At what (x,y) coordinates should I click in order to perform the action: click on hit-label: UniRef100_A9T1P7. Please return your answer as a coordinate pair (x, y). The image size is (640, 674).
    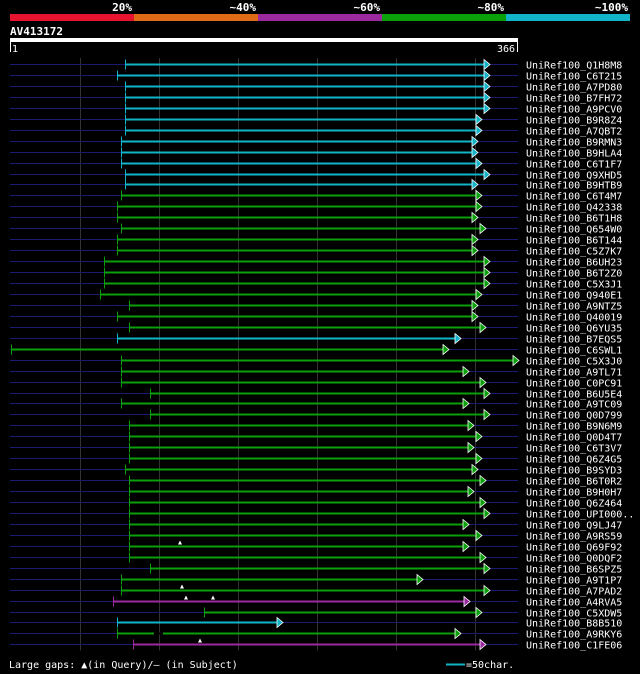
    Looking at the image, I should click on (574, 581).